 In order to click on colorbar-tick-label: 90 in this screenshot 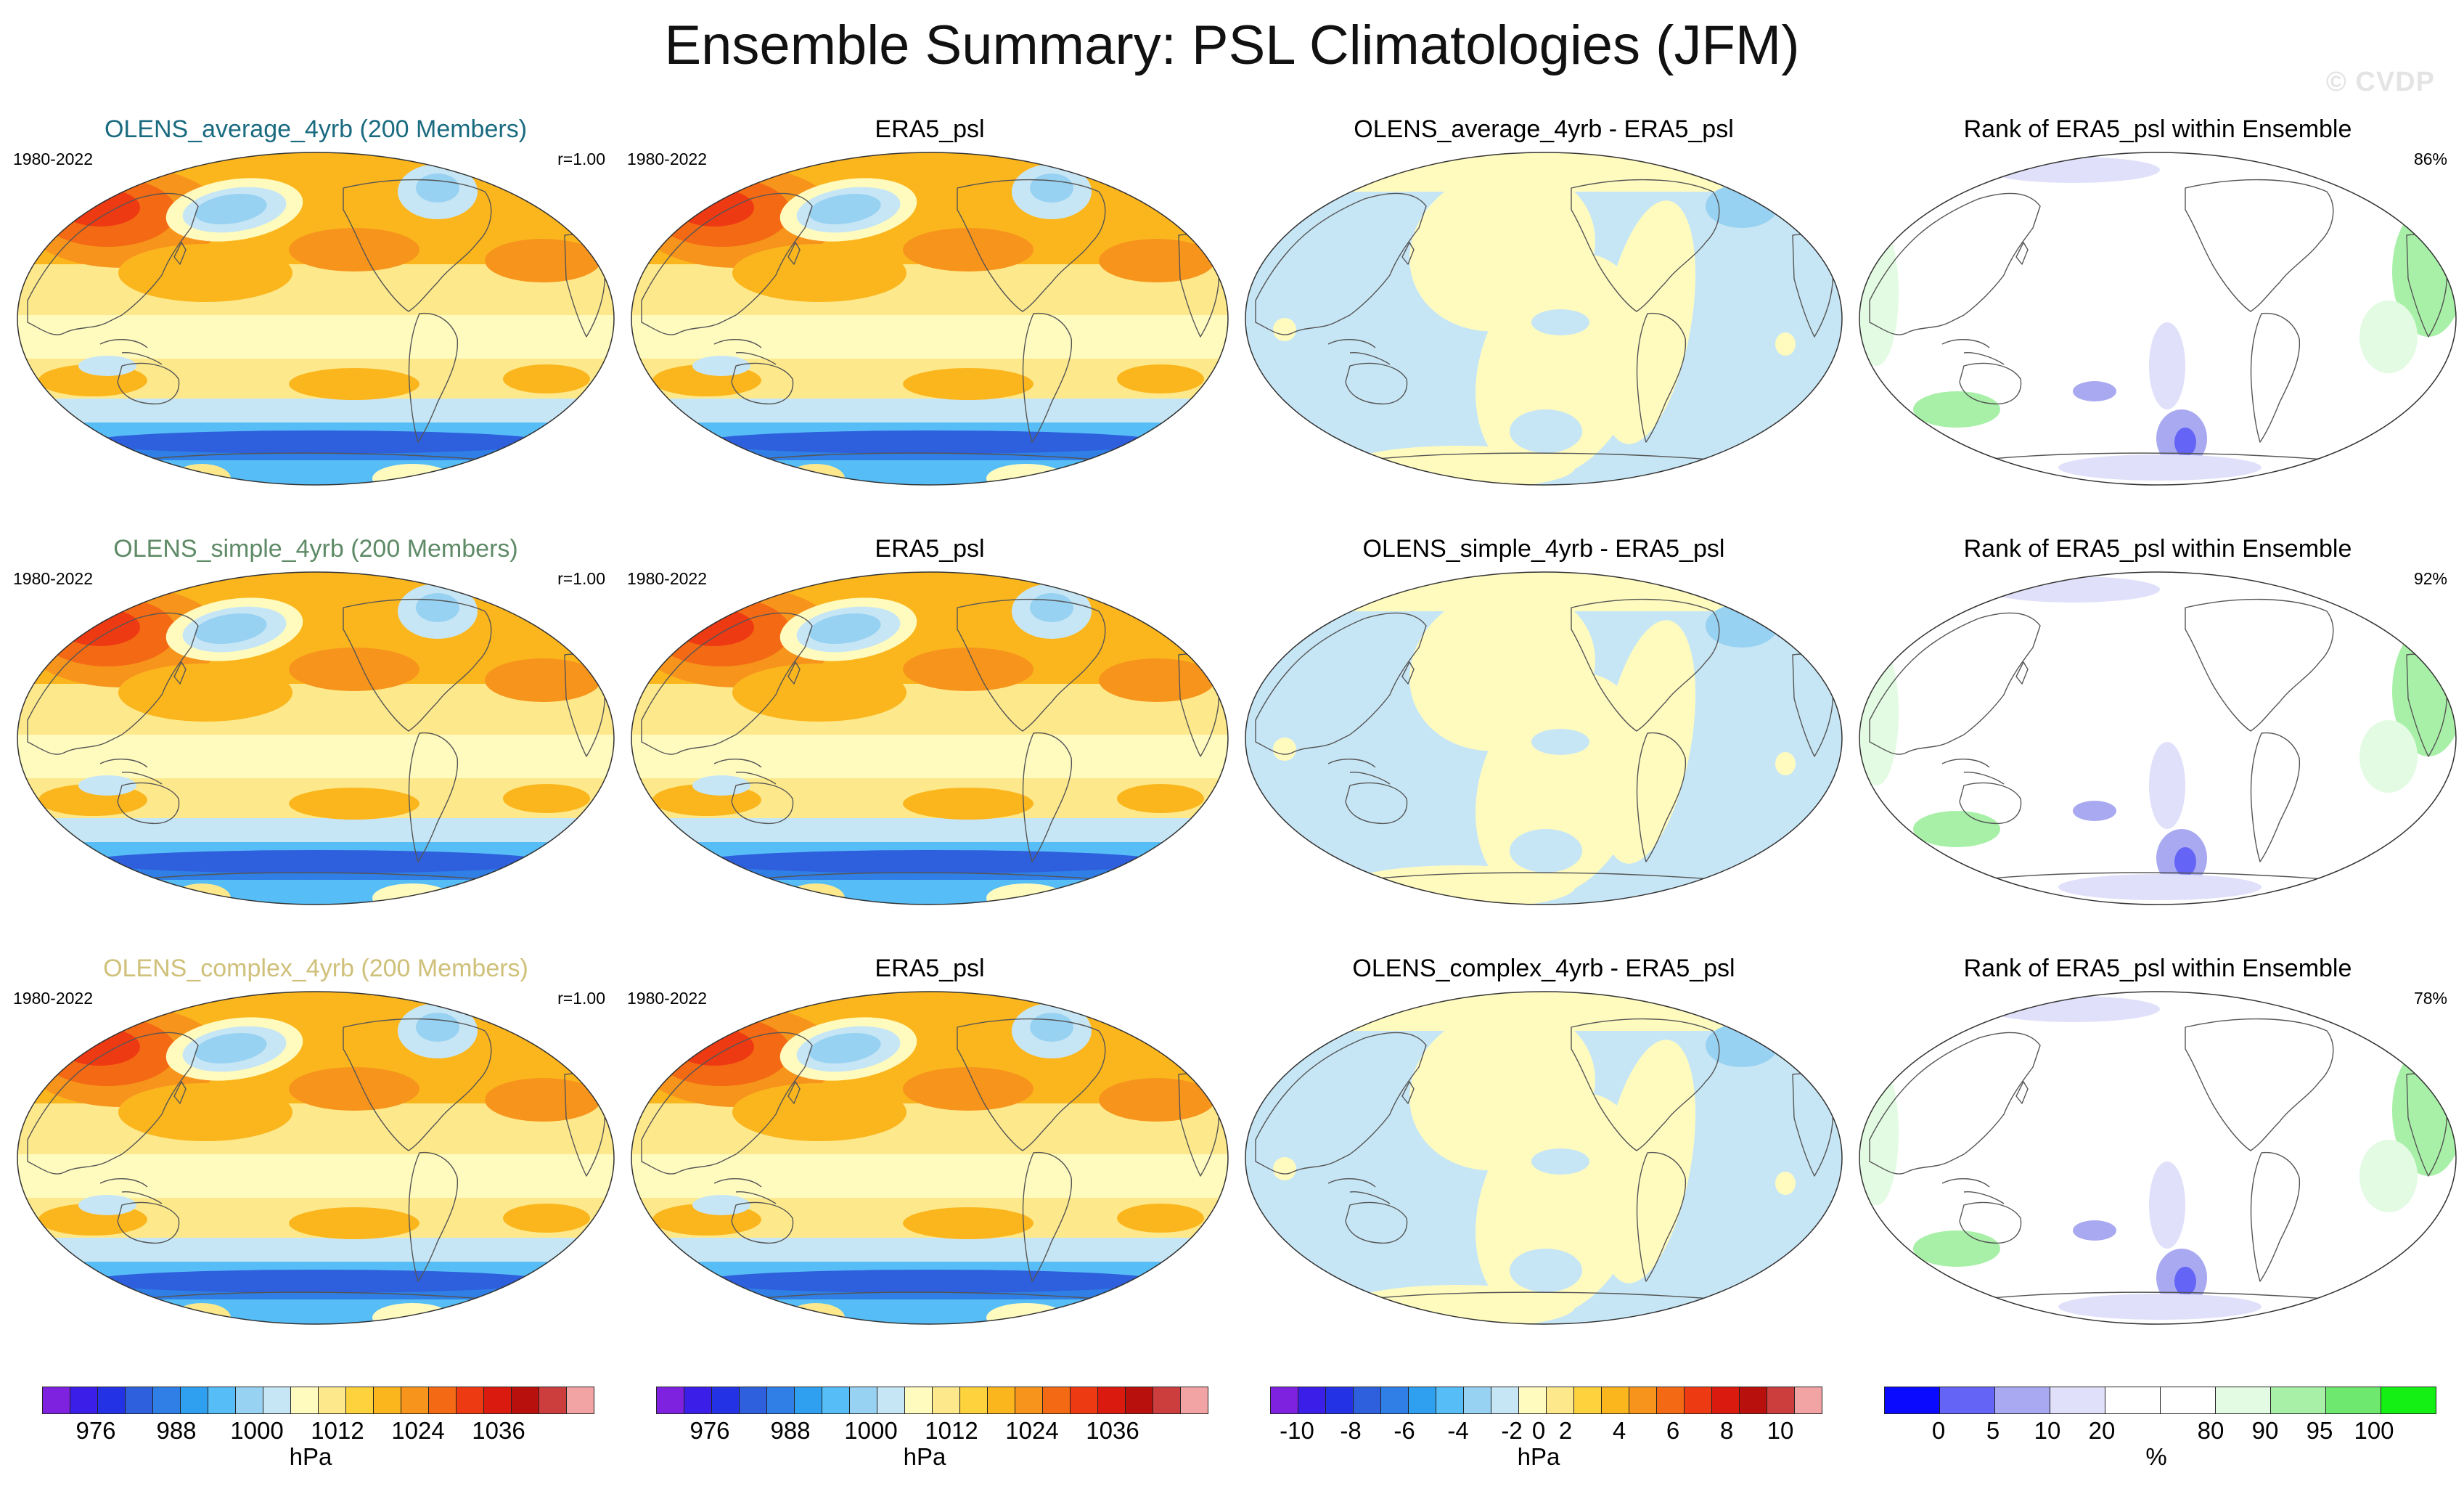, I will do `click(2265, 1431)`.